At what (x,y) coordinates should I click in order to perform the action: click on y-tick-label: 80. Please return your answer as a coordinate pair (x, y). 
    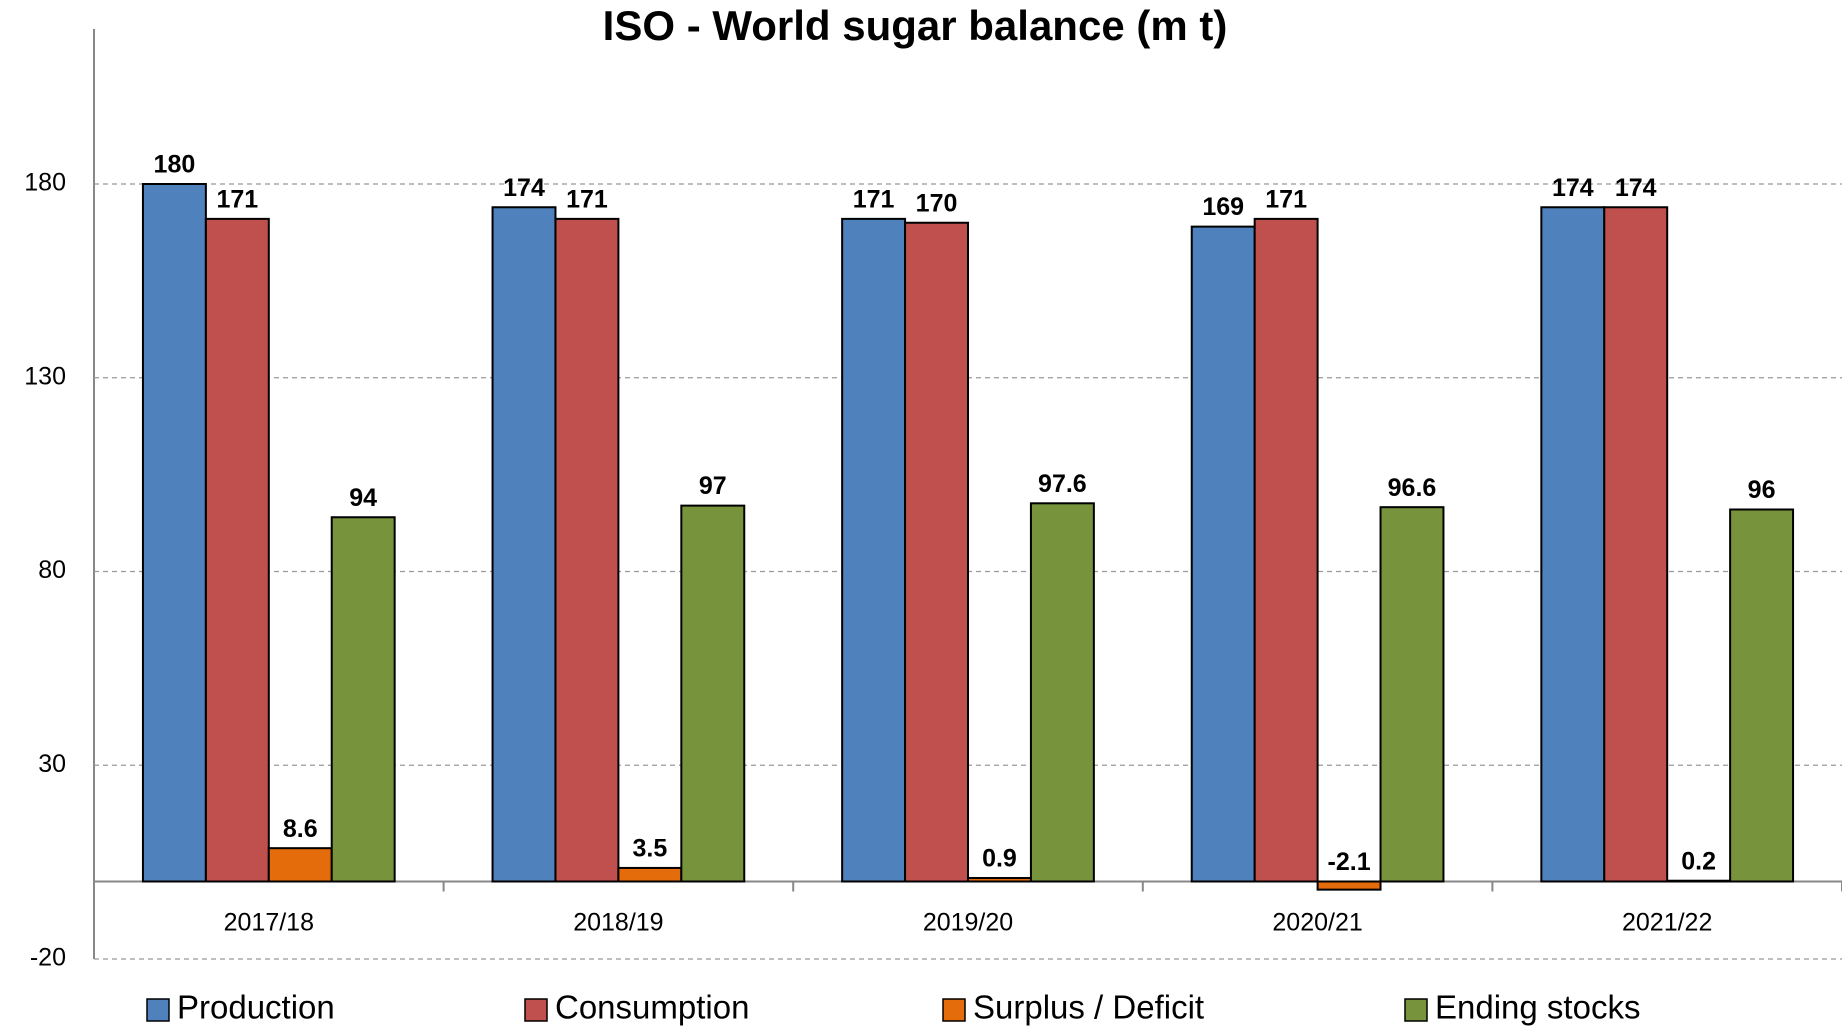
    Looking at the image, I should click on (52, 570).